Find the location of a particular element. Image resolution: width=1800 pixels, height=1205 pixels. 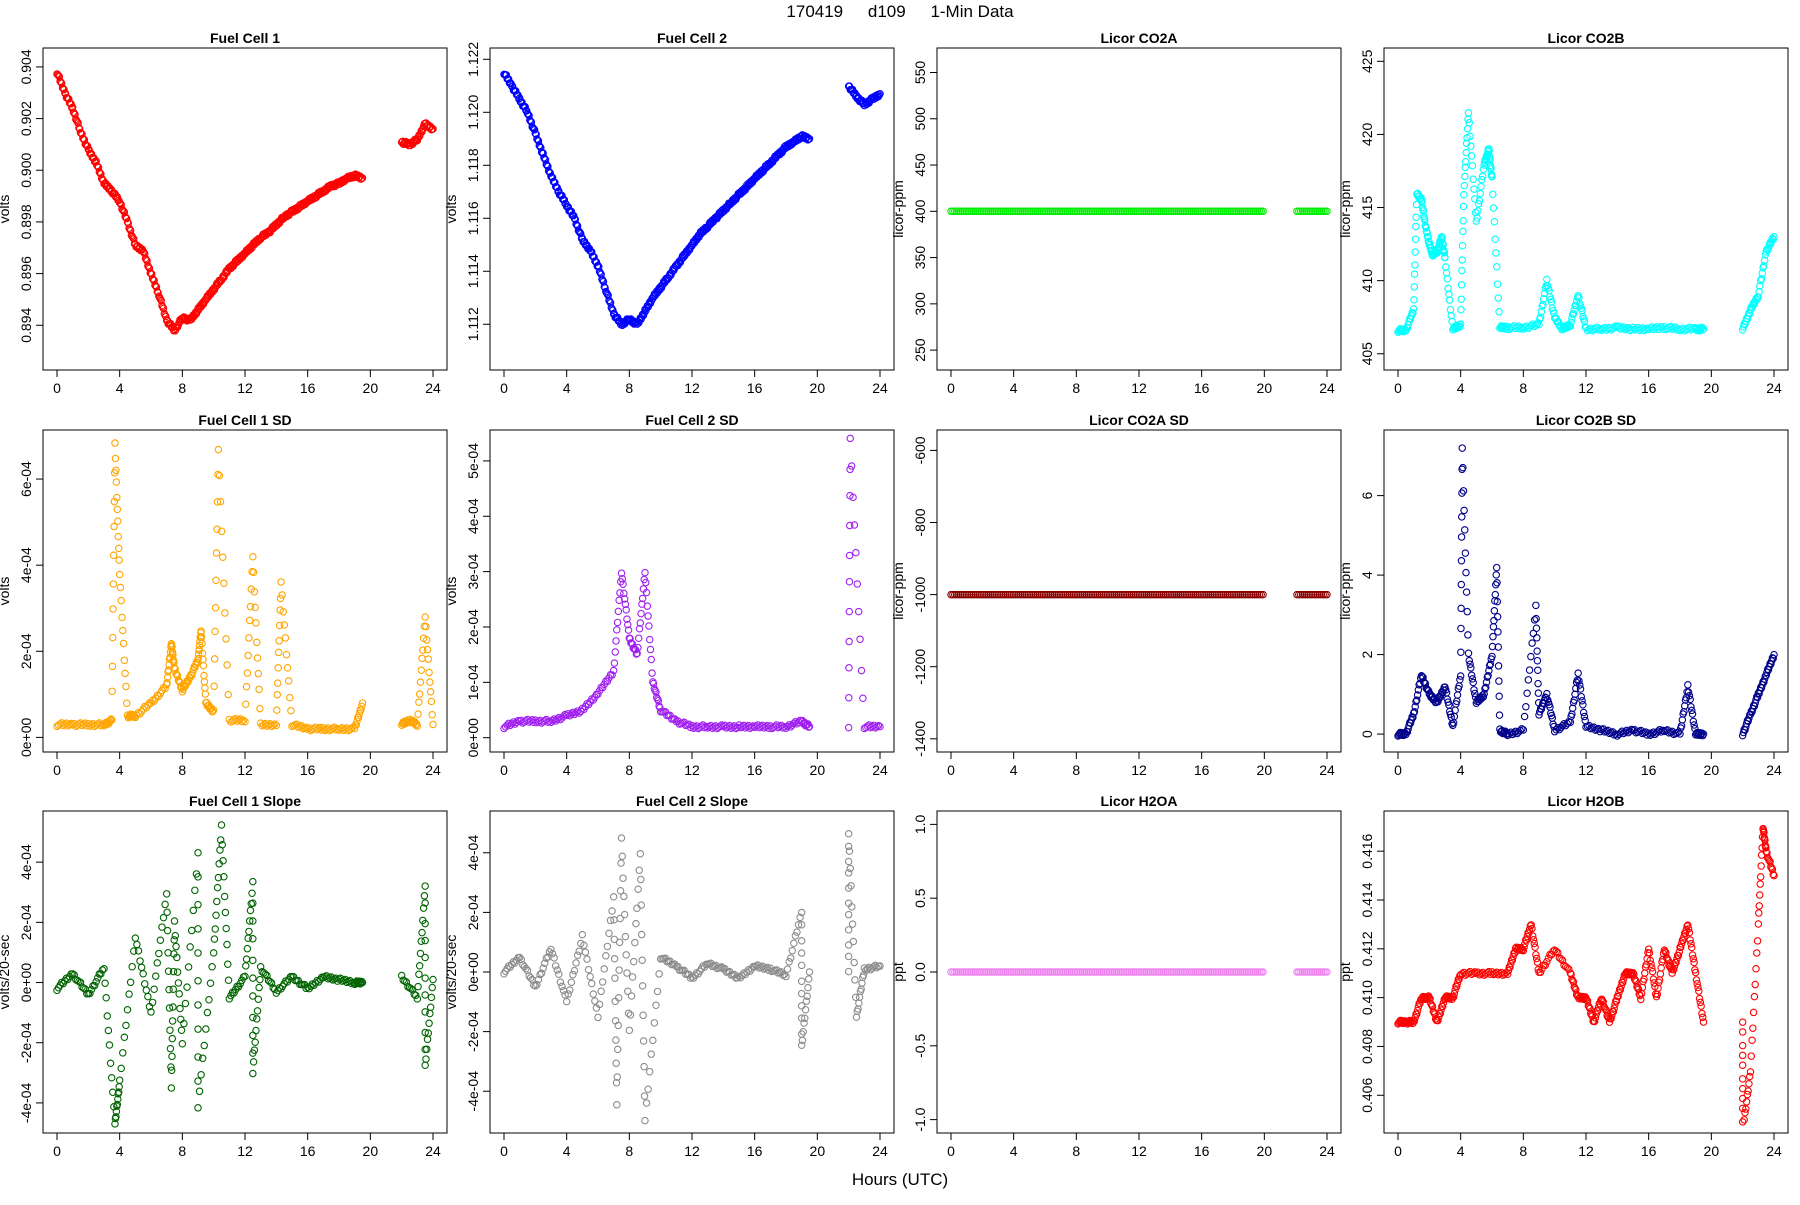

panel-title: Licor H2OB is located at coordinates (1585, 801).